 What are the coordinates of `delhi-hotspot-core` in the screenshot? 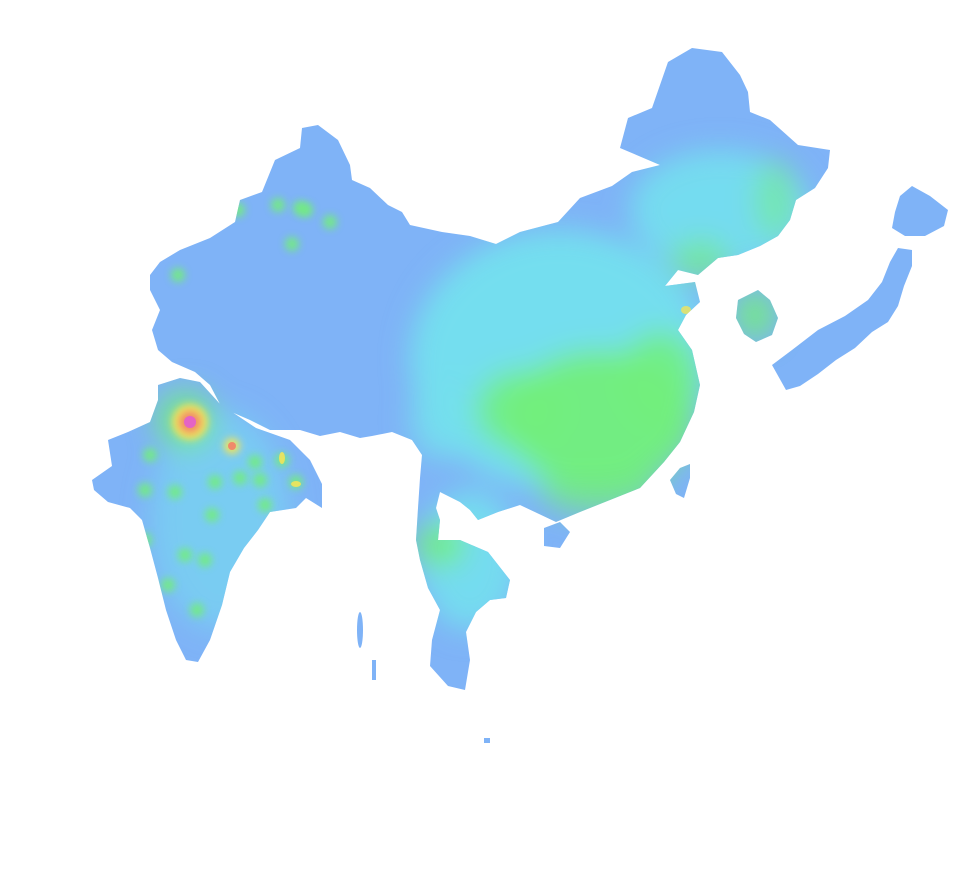 It's located at (190, 422).